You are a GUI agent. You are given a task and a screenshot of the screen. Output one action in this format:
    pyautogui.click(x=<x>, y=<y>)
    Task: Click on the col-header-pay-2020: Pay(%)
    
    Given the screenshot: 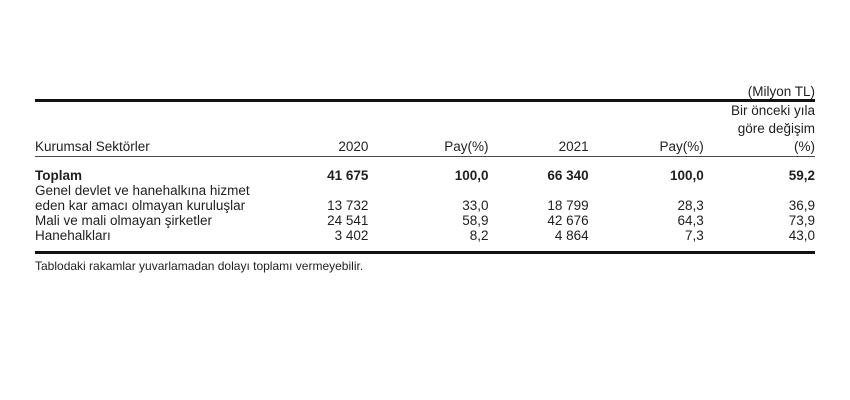 What is the action you would take?
    pyautogui.click(x=428, y=128)
    